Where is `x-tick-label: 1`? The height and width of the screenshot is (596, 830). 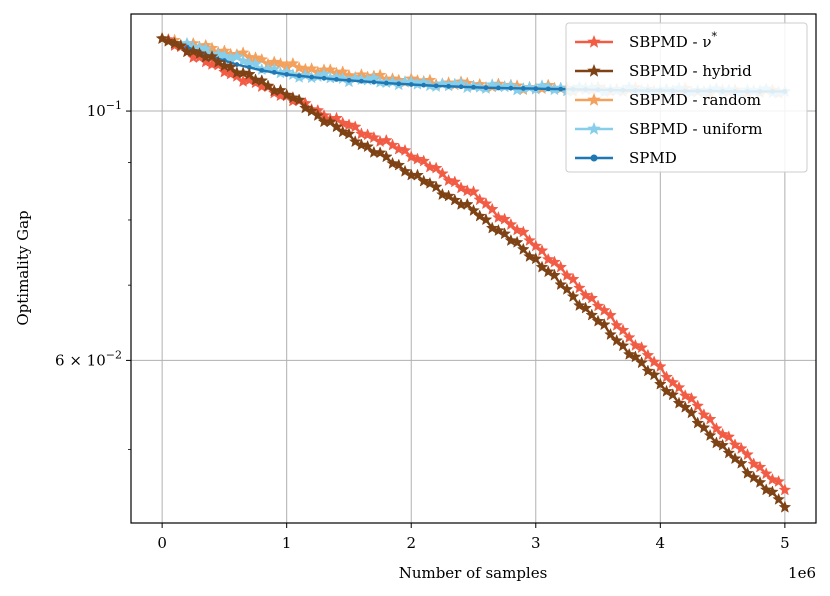 x-tick-label: 1 is located at coordinates (287, 543).